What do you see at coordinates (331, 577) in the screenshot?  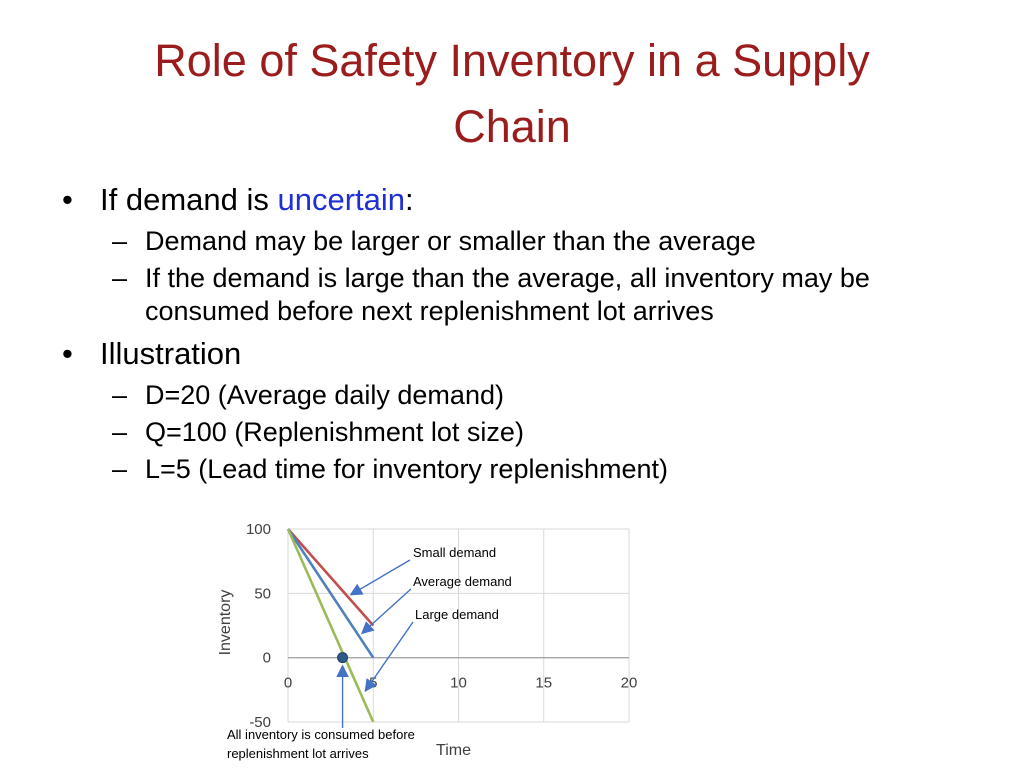 I see `series-line-small-demand` at bounding box center [331, 577].